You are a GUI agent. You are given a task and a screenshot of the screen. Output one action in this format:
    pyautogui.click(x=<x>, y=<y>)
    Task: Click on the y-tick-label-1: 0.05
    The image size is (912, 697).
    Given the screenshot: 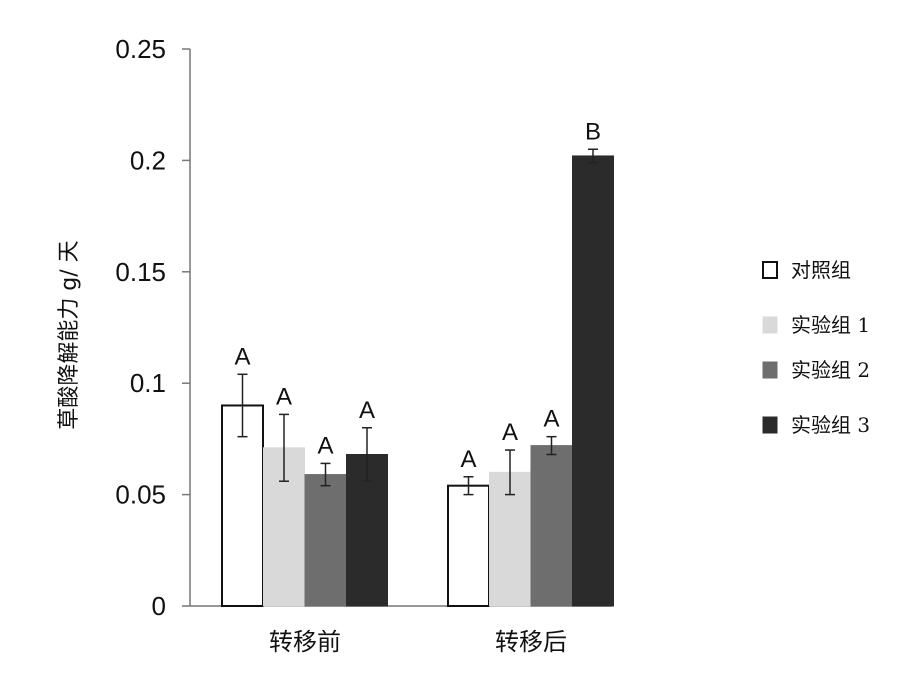 What is the action you would take?
    pyautogui.click(x=140, y=495)
    